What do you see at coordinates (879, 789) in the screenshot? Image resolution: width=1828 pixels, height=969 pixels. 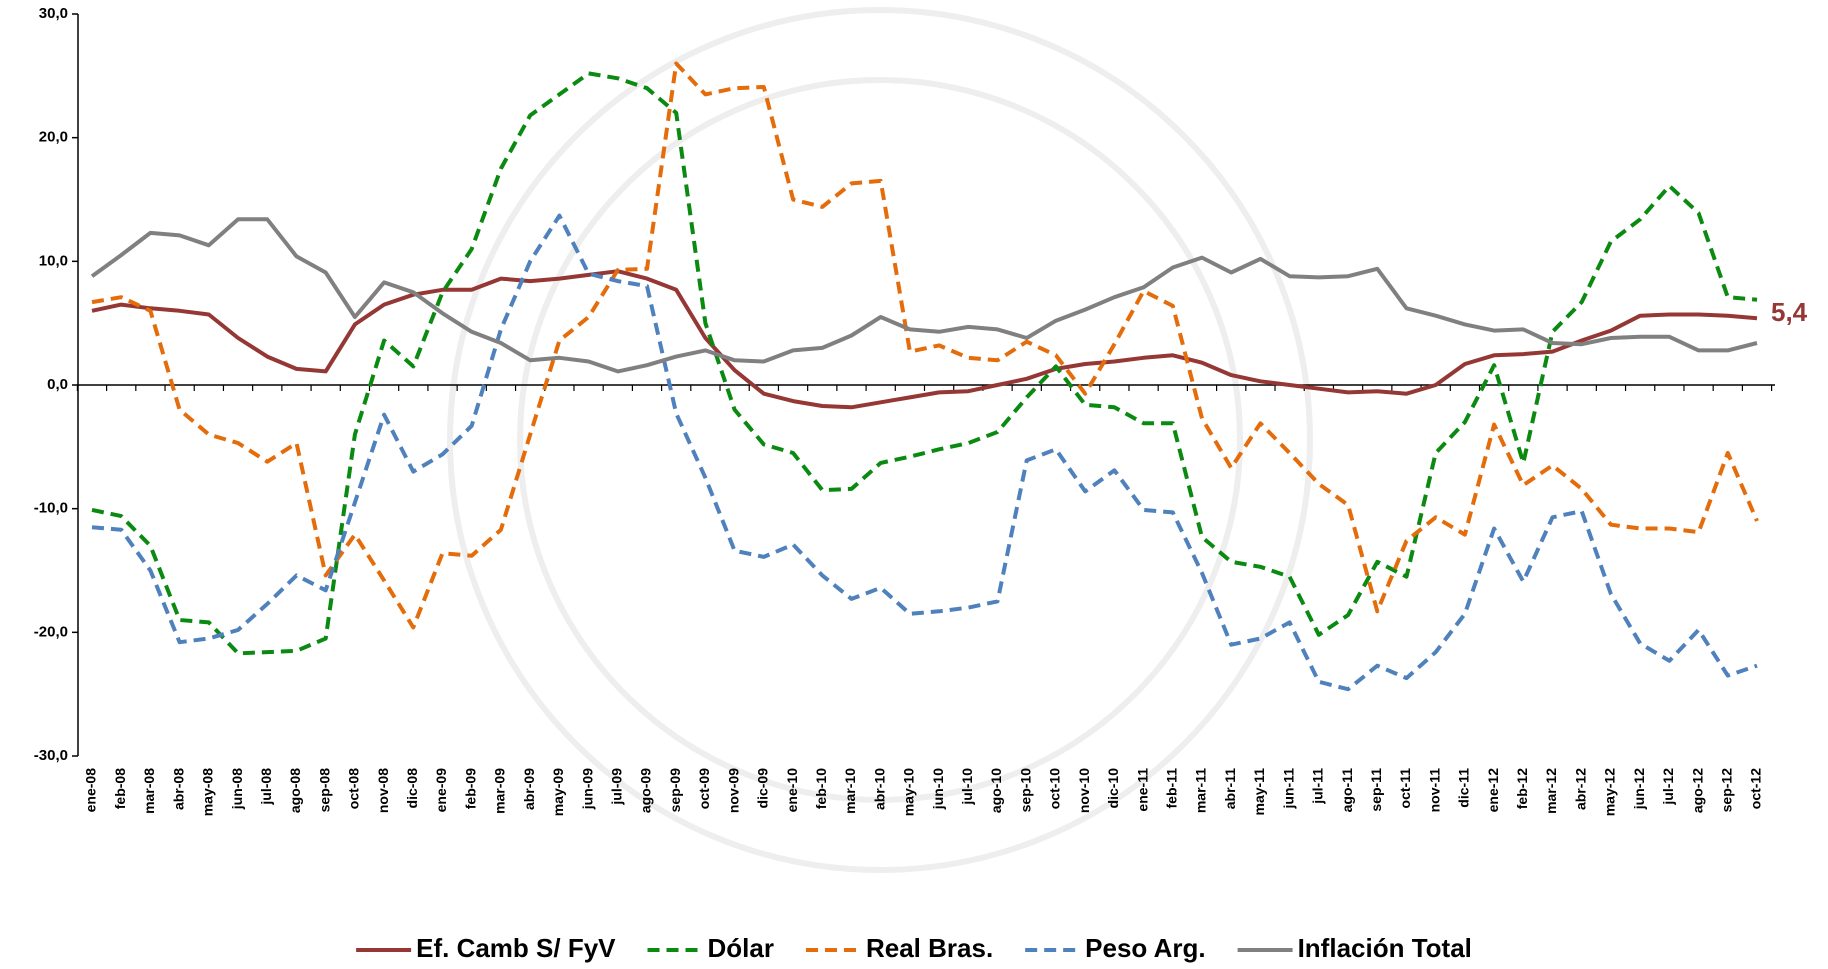 I see `x-tick-label: abr-10` at bounding box center [879, 789].